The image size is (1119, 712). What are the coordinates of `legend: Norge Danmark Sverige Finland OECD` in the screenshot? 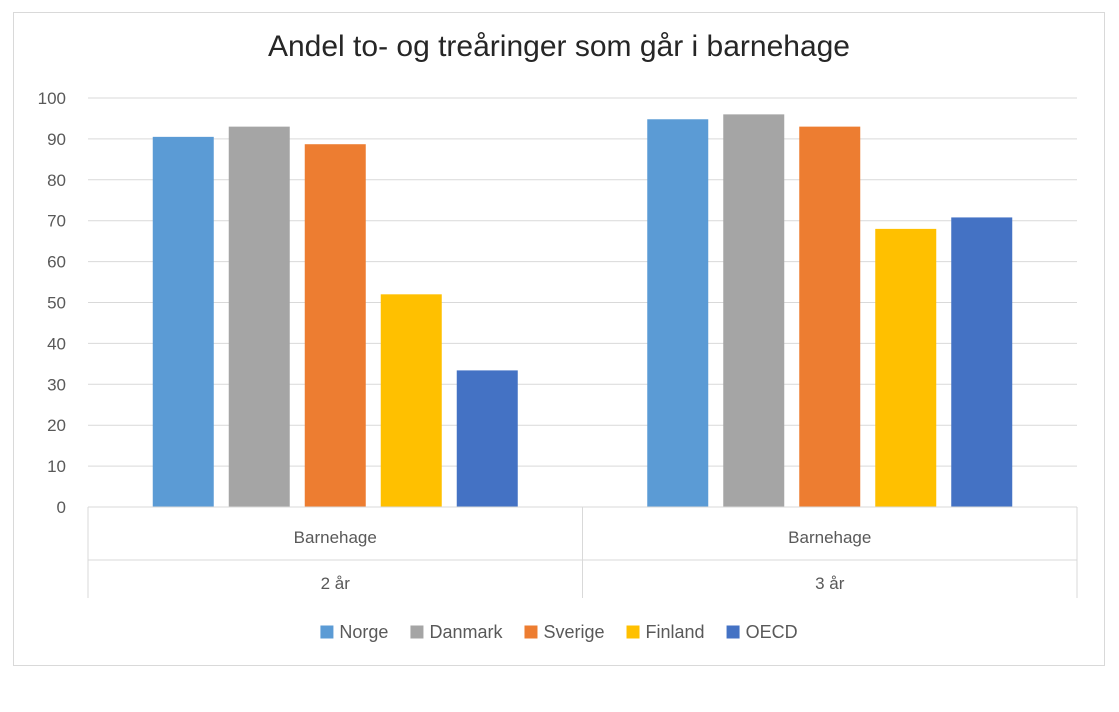 It's located at (559, 632).